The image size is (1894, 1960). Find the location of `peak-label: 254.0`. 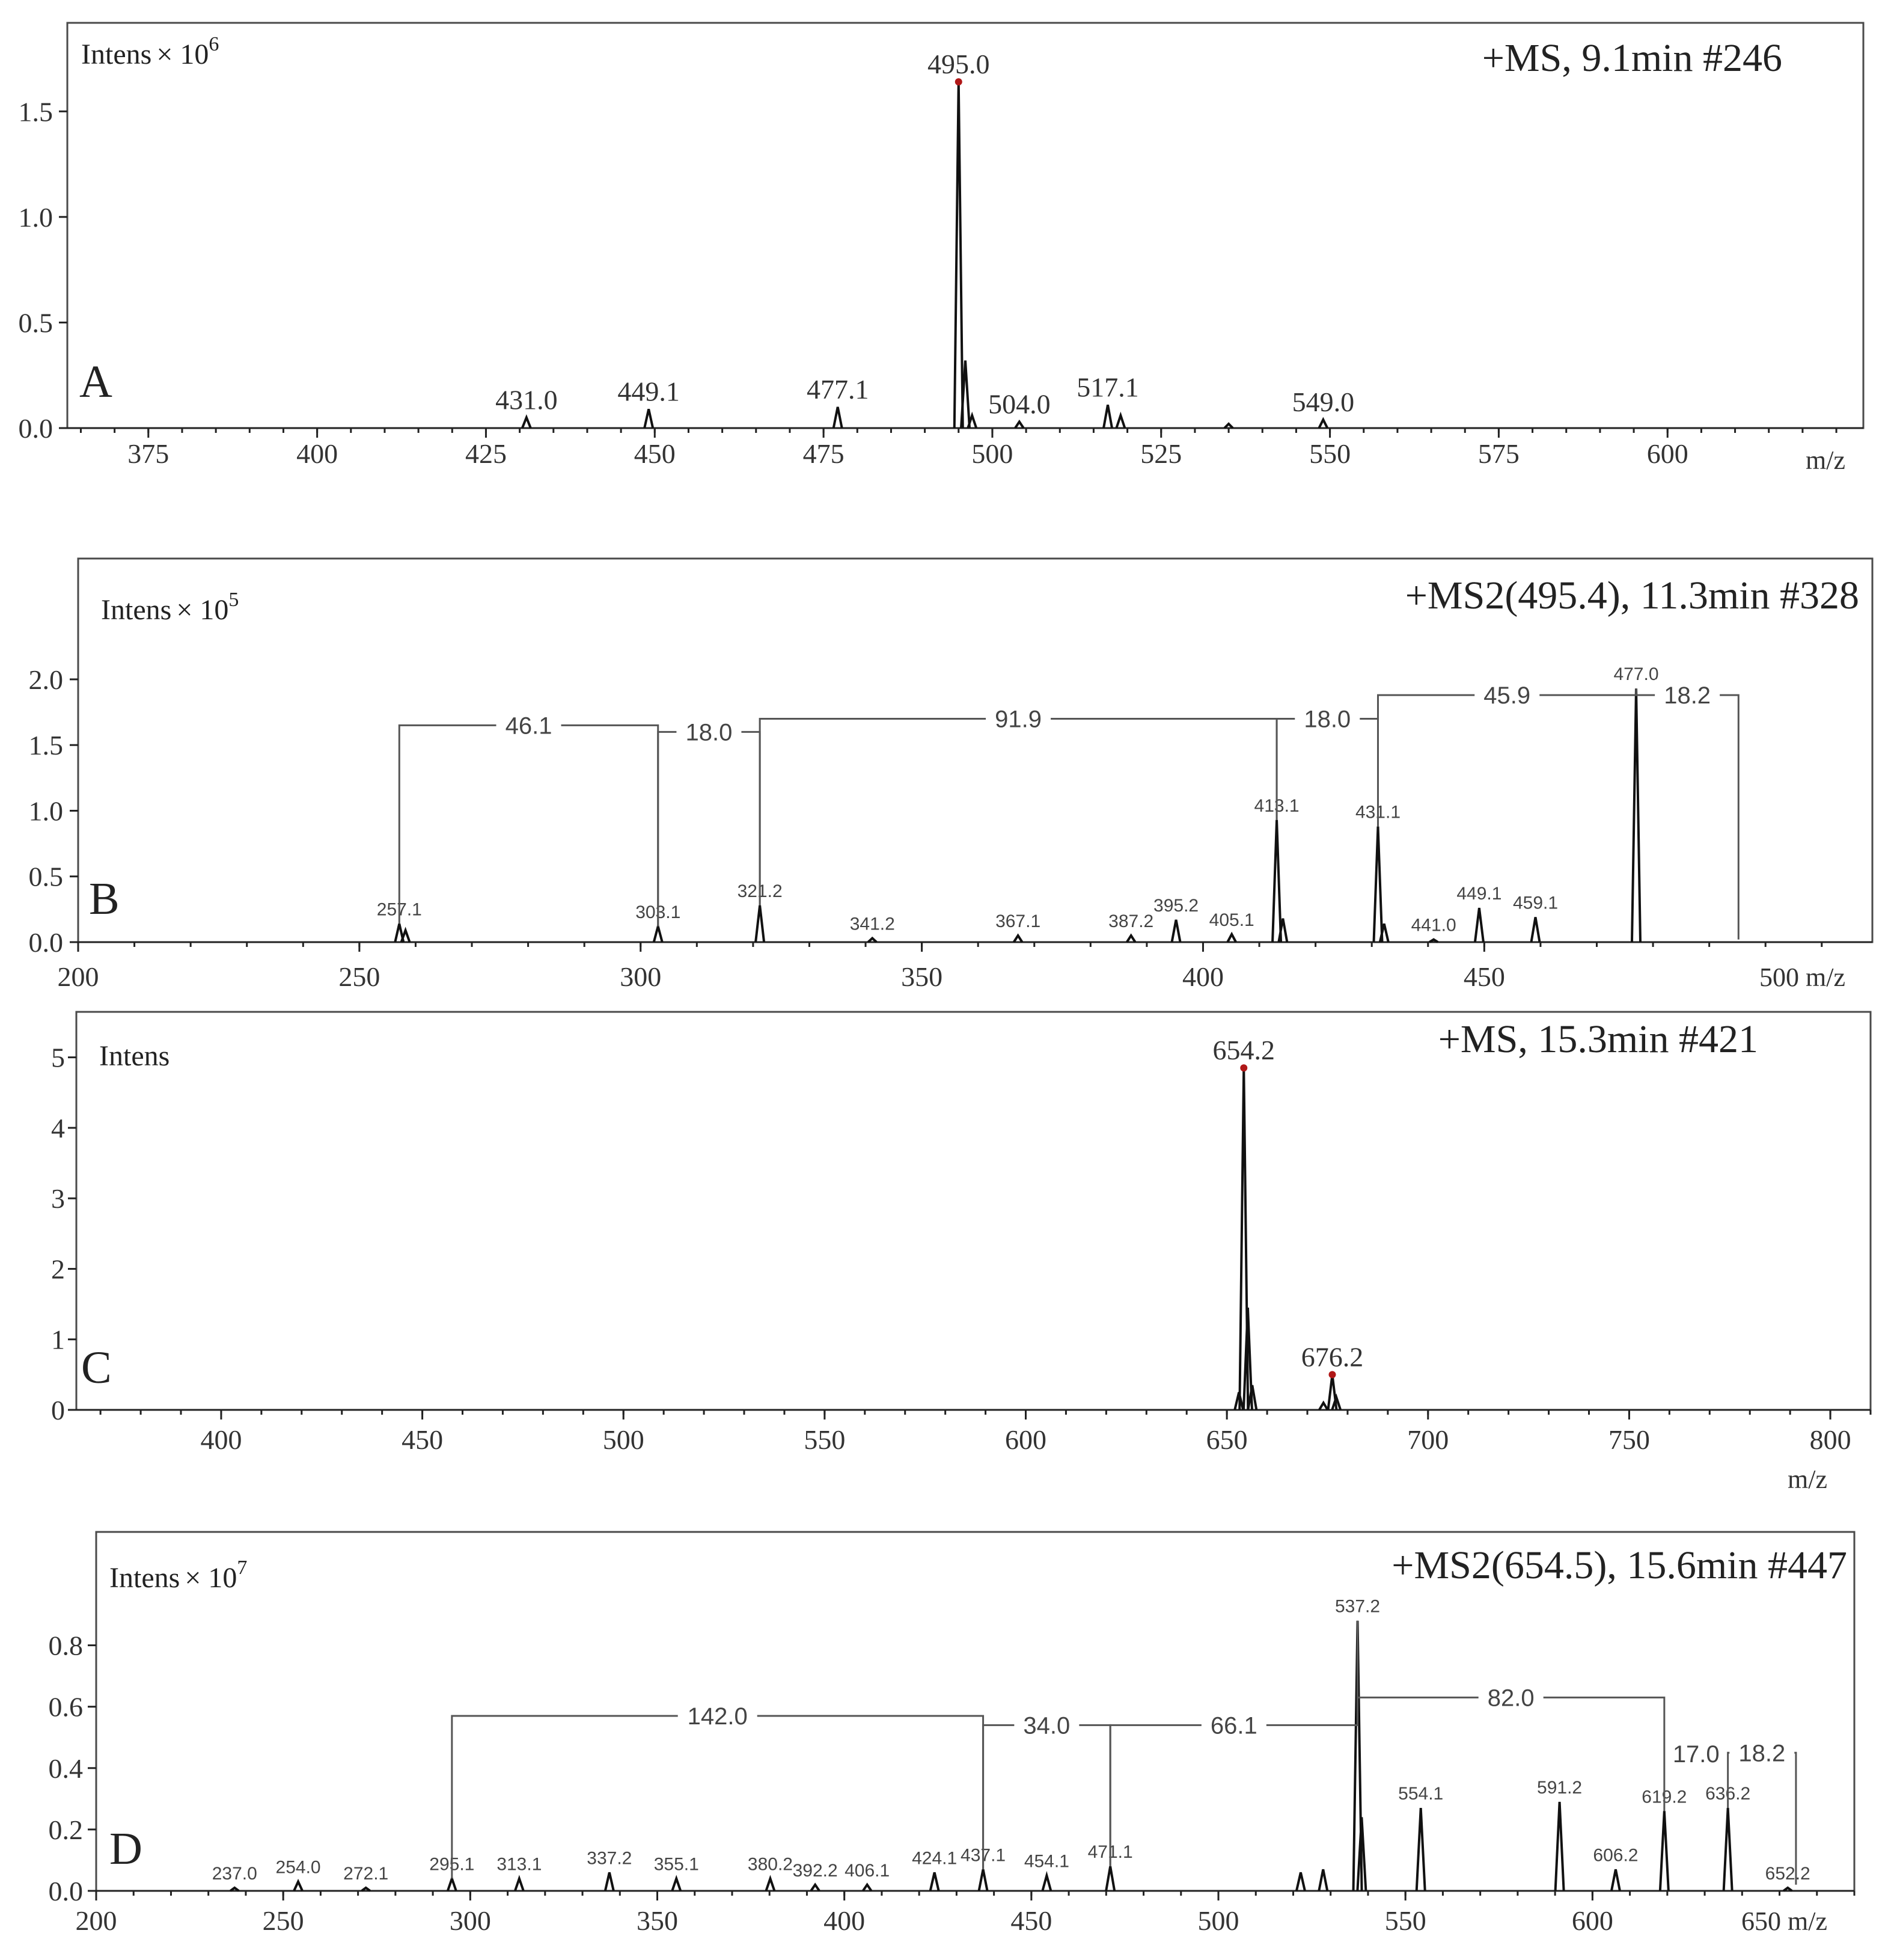

peak-label: 254.0 is located at coordinates (298, 1868).